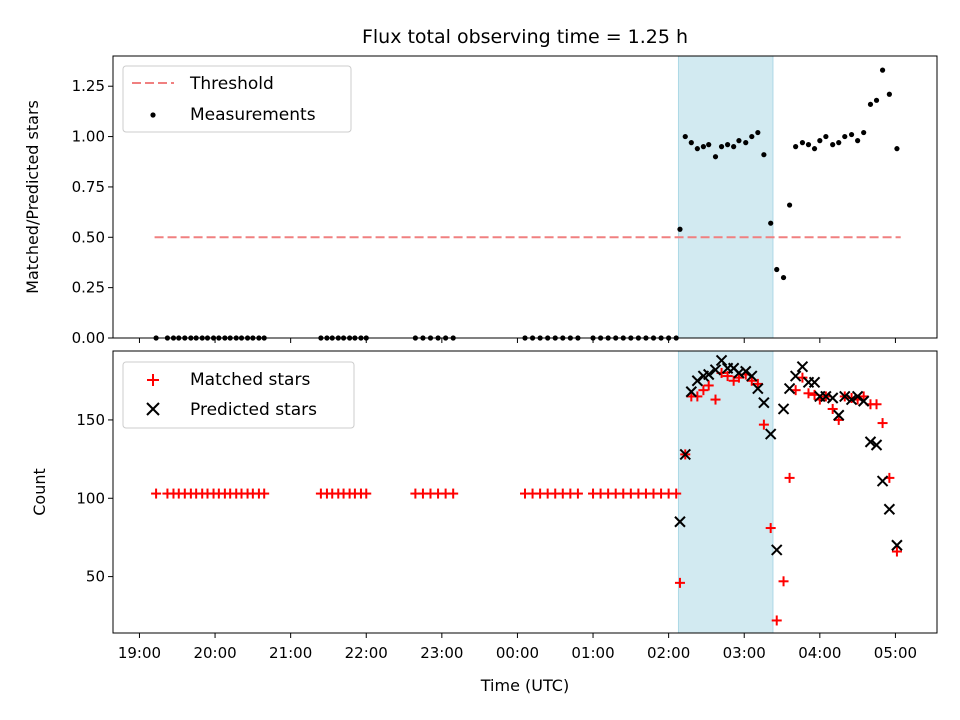 The width and height of the screenshot is (960, 720). I want to click on legend-predicted-swatch, so click(153, 409).